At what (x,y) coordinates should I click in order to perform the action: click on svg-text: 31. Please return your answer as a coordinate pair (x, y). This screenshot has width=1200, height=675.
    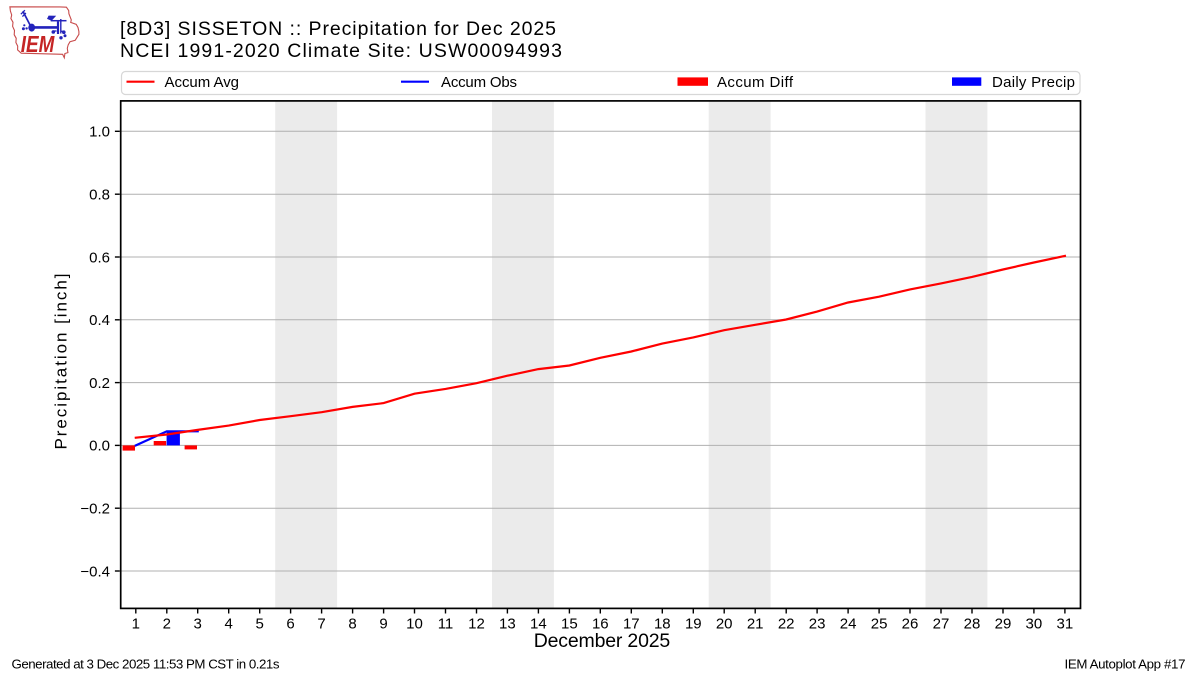
    Looking at the image, I should click on (1065, 624).